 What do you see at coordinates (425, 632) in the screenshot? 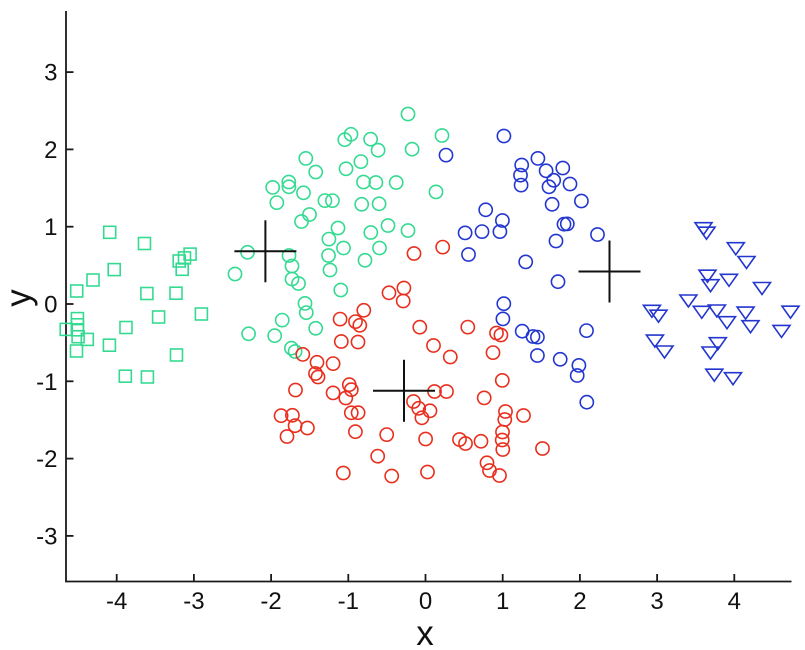
I see `svg-text: x` at bounding box center [425, 632].